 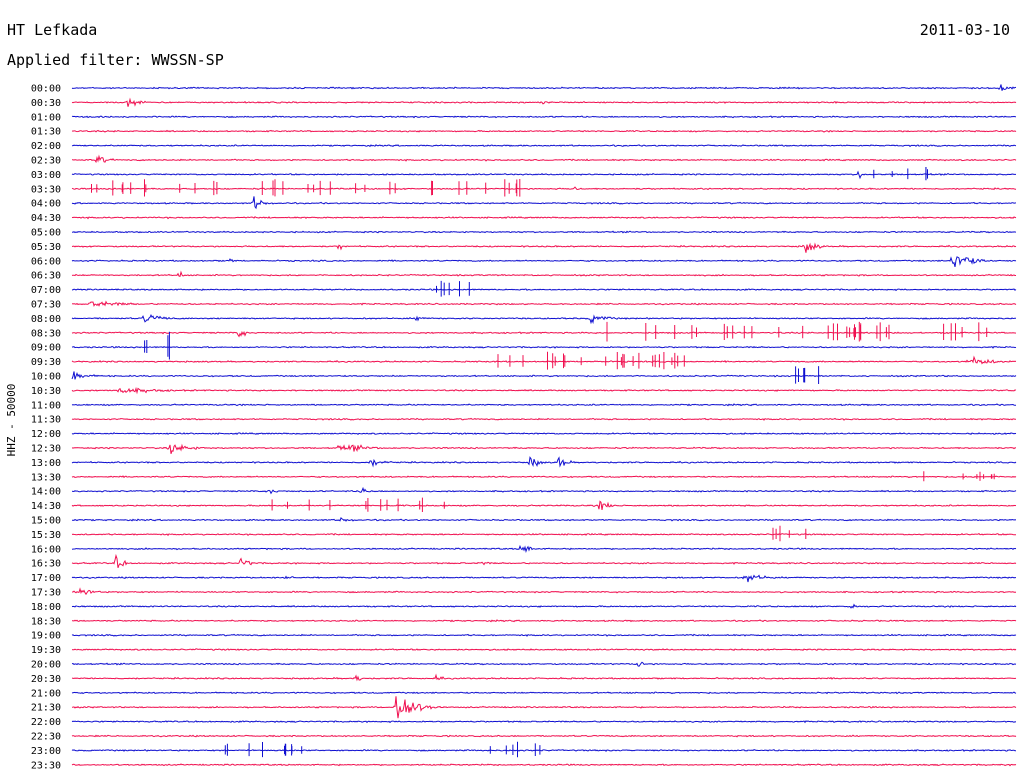 I want to click on row-label-0530: 05:30, so click(x=46, y=247).